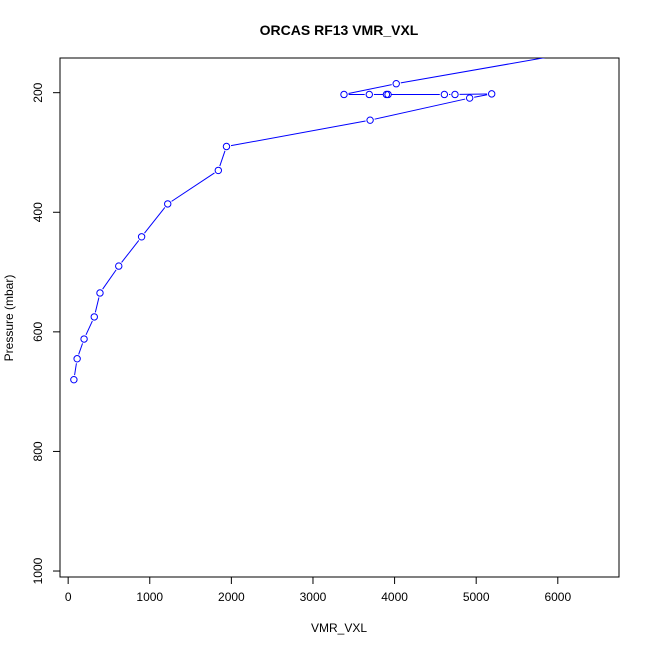  What do you see at coordinates (557, 597) in the screenshot?
I see `x-tick-label: 6000` at bounding box center [557, 597].